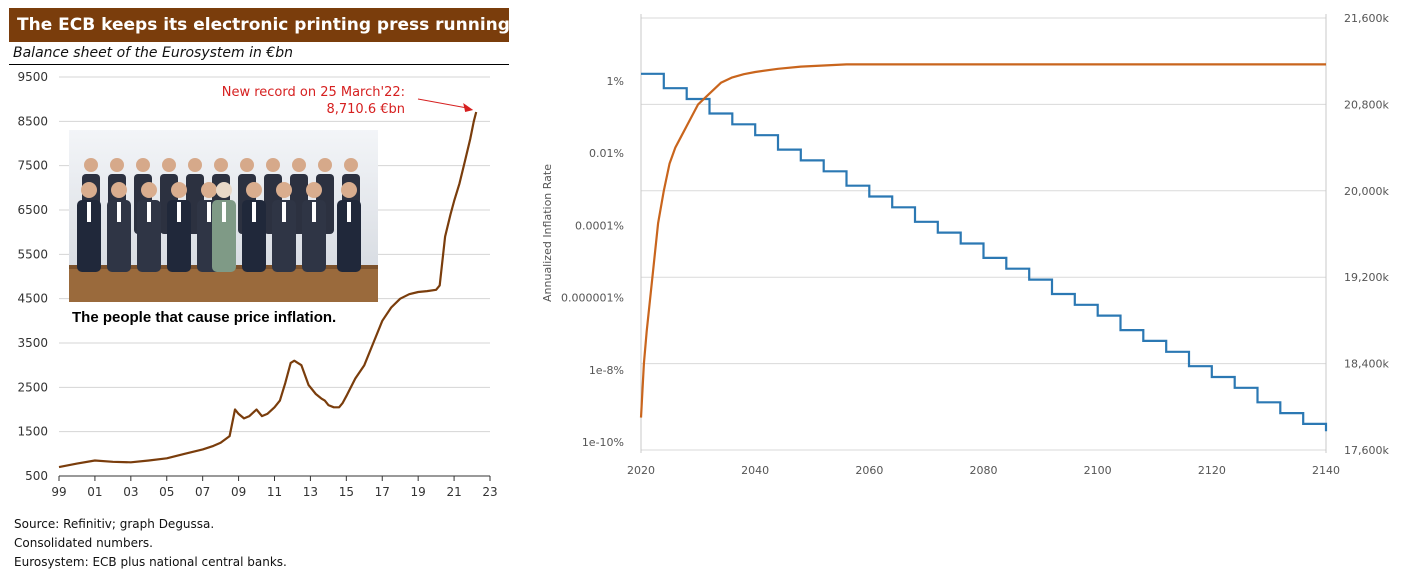 The image size is (1406, 587). Describe the element at coordinates (1366, 450) in the screenshot. I see `right-y-tick-label: 17,600k` at that location.